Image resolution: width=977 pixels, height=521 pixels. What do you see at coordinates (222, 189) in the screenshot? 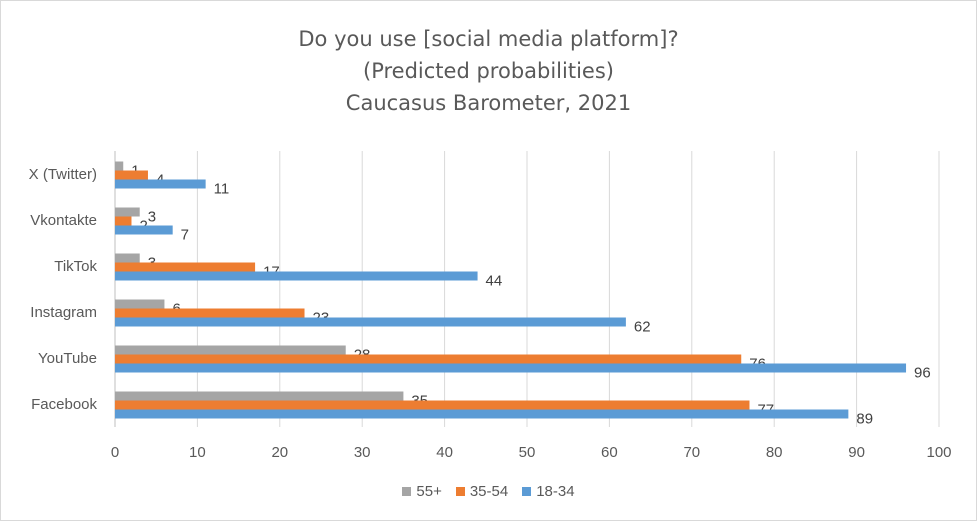
I see `data-label-x-twitter-18-34: 11` at bounding box center [222, 189].